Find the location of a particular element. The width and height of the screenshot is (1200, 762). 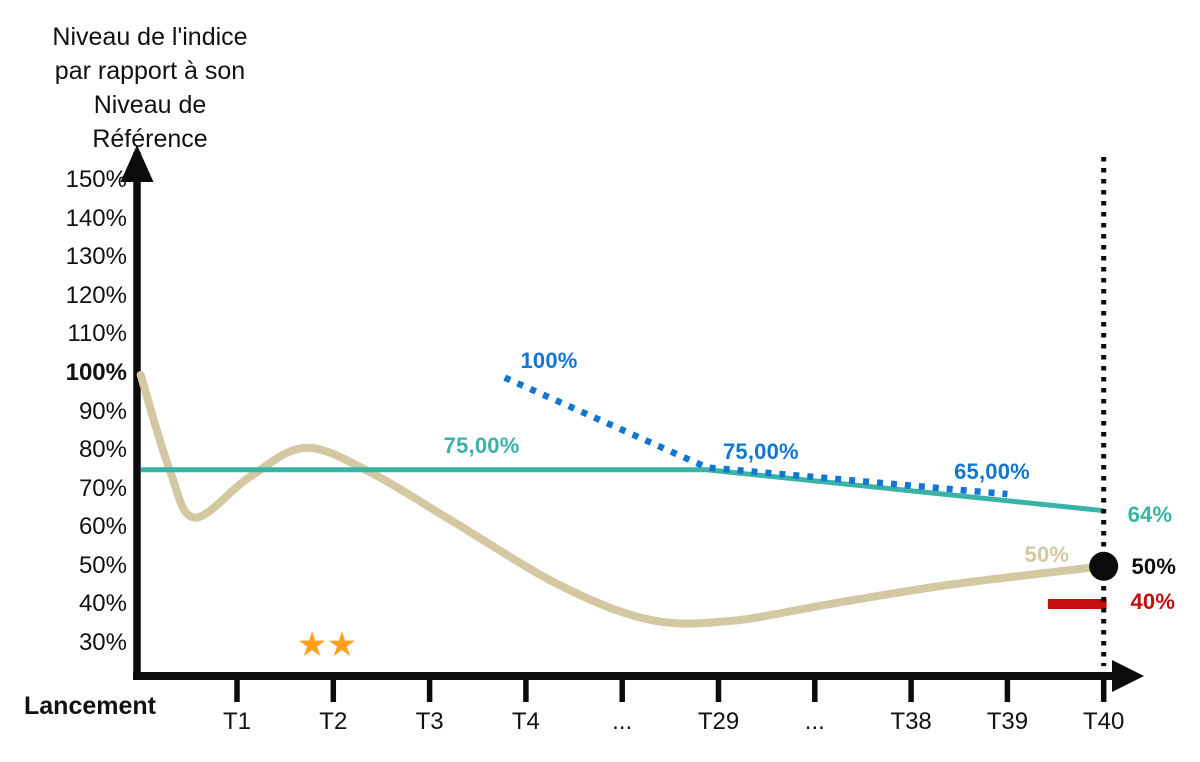

y-tick-label: 150% is located at coordinates (96, 180).